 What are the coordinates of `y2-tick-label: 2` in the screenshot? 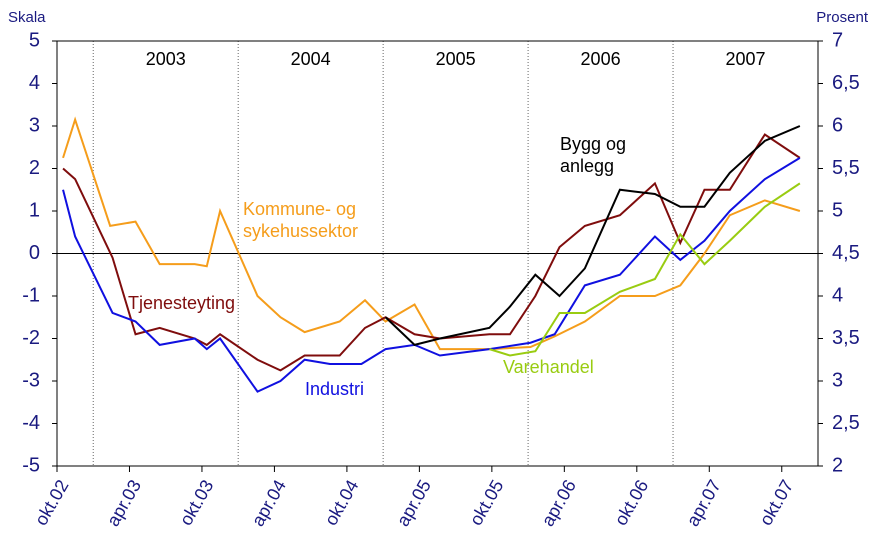 It's located at (837, 465).